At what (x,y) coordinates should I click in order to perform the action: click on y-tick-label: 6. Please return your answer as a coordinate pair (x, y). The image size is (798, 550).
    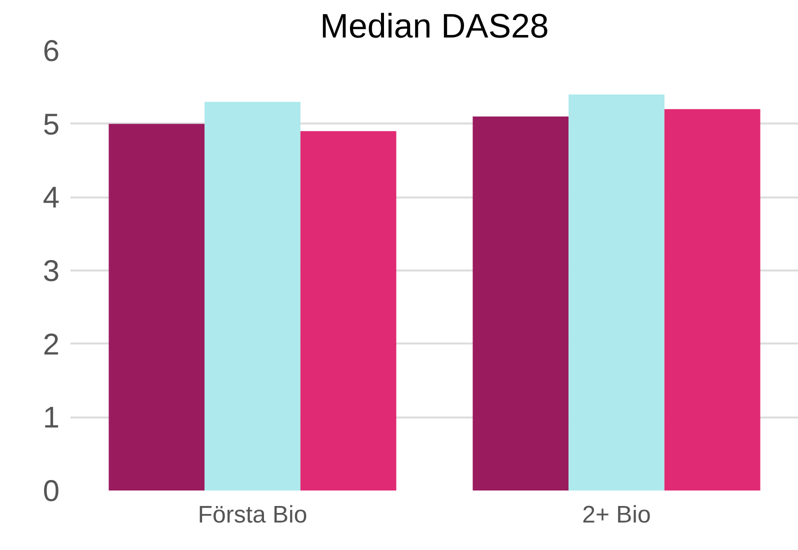
    Looking at the image, I should click on (51, 51).